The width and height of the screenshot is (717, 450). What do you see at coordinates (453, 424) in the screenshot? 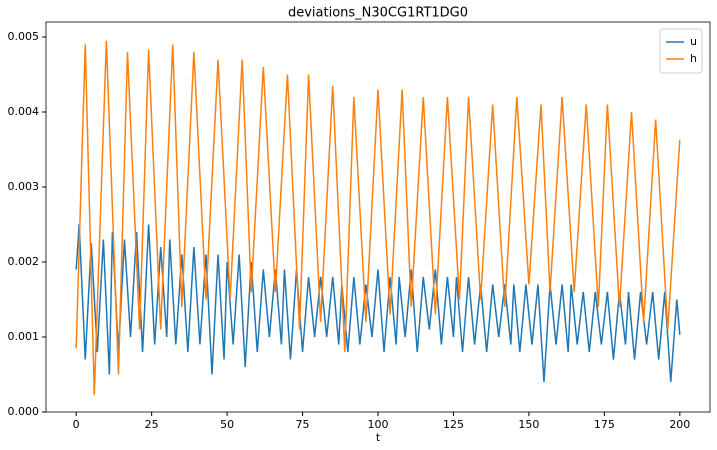
I see `x-tick-label: 125` at bounding box center [453, 424].